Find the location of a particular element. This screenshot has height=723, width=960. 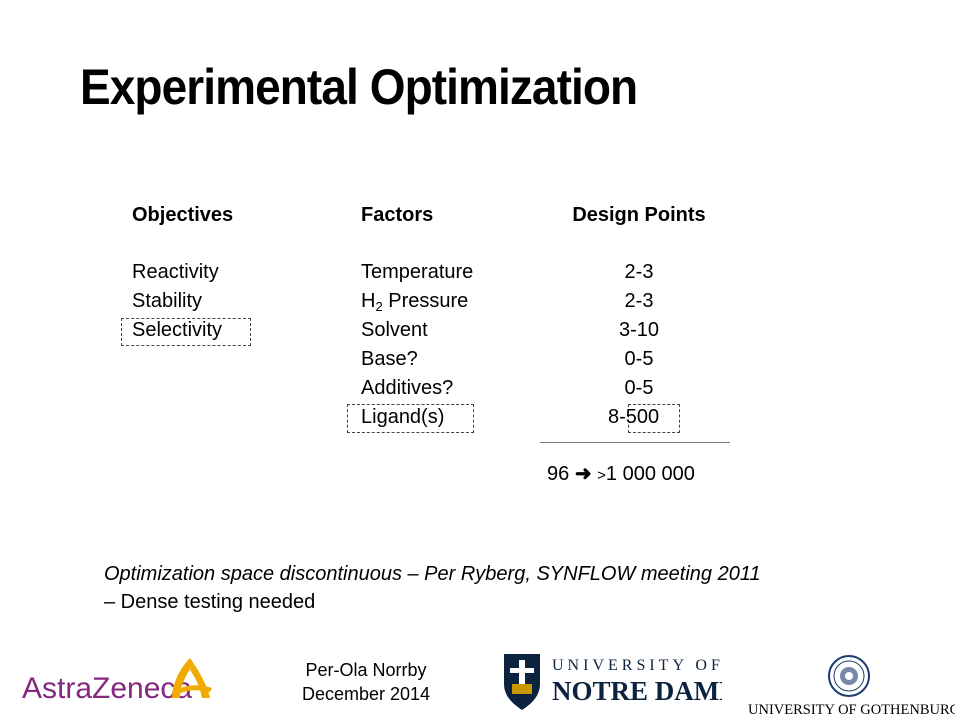

presenter-info: Per-Ola Norrby December 2014 is located at coordinates (366, 682).